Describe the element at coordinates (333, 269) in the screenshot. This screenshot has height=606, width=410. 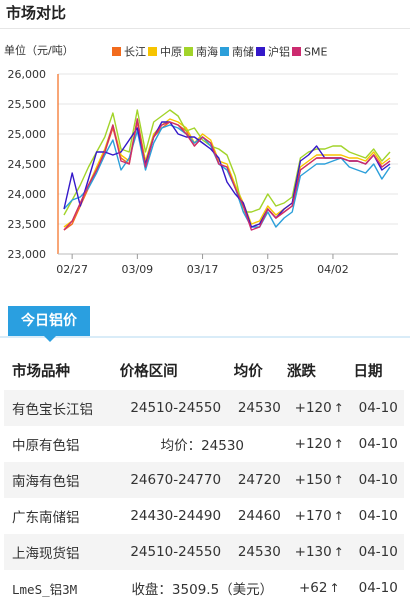
I see `x-tick-label: 04/02` at that location.